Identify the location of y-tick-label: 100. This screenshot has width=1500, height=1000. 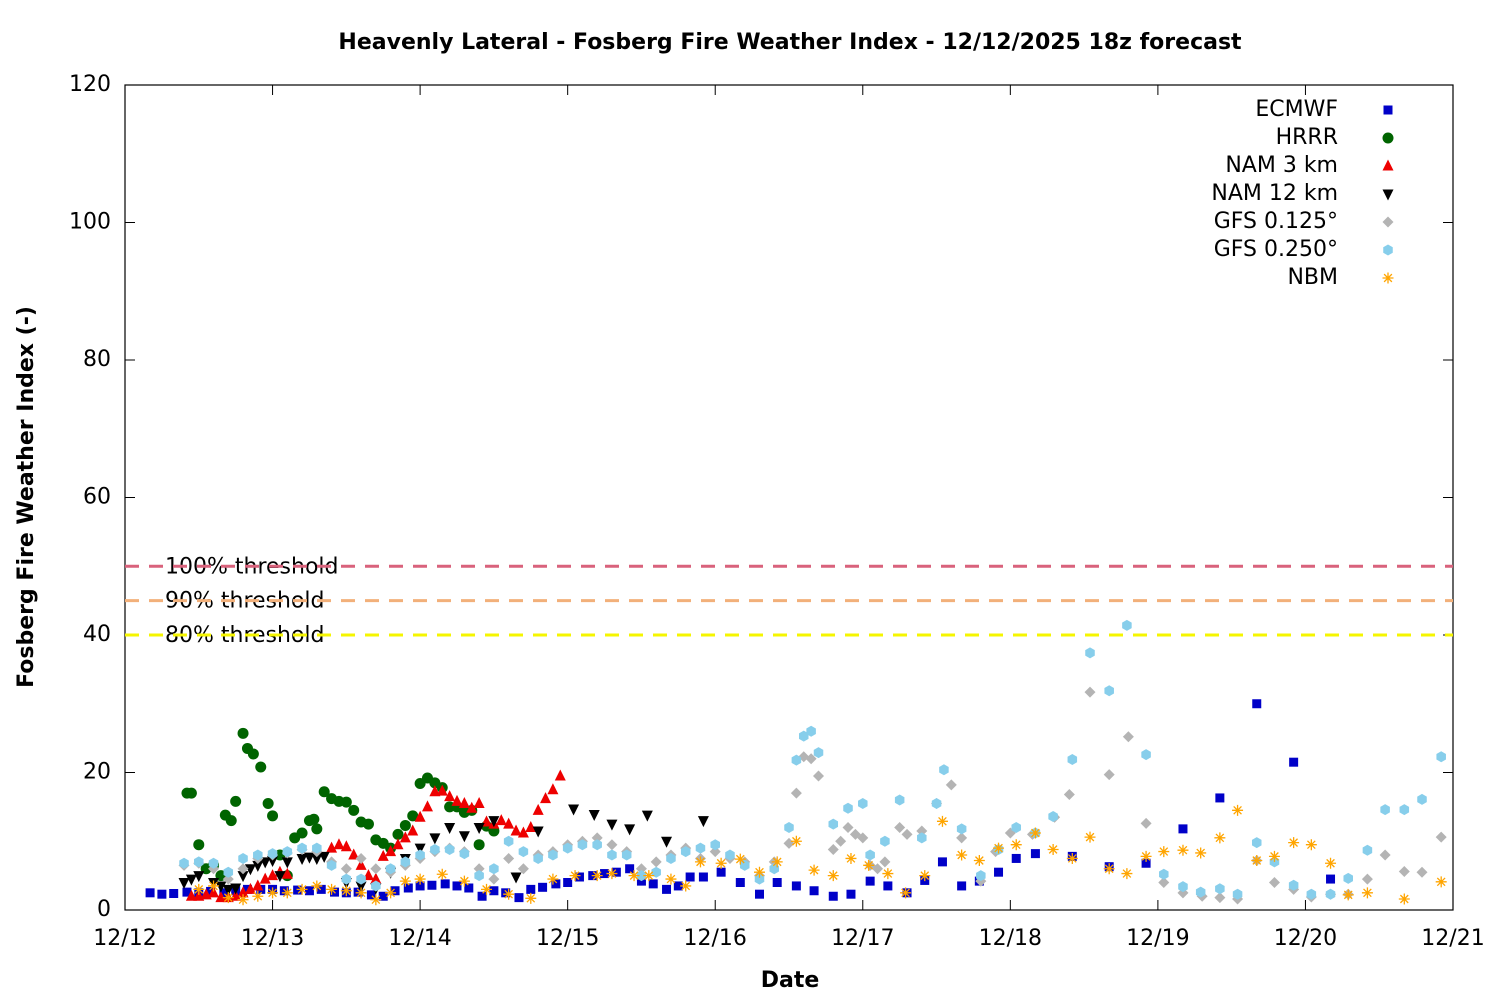
(90, 222).